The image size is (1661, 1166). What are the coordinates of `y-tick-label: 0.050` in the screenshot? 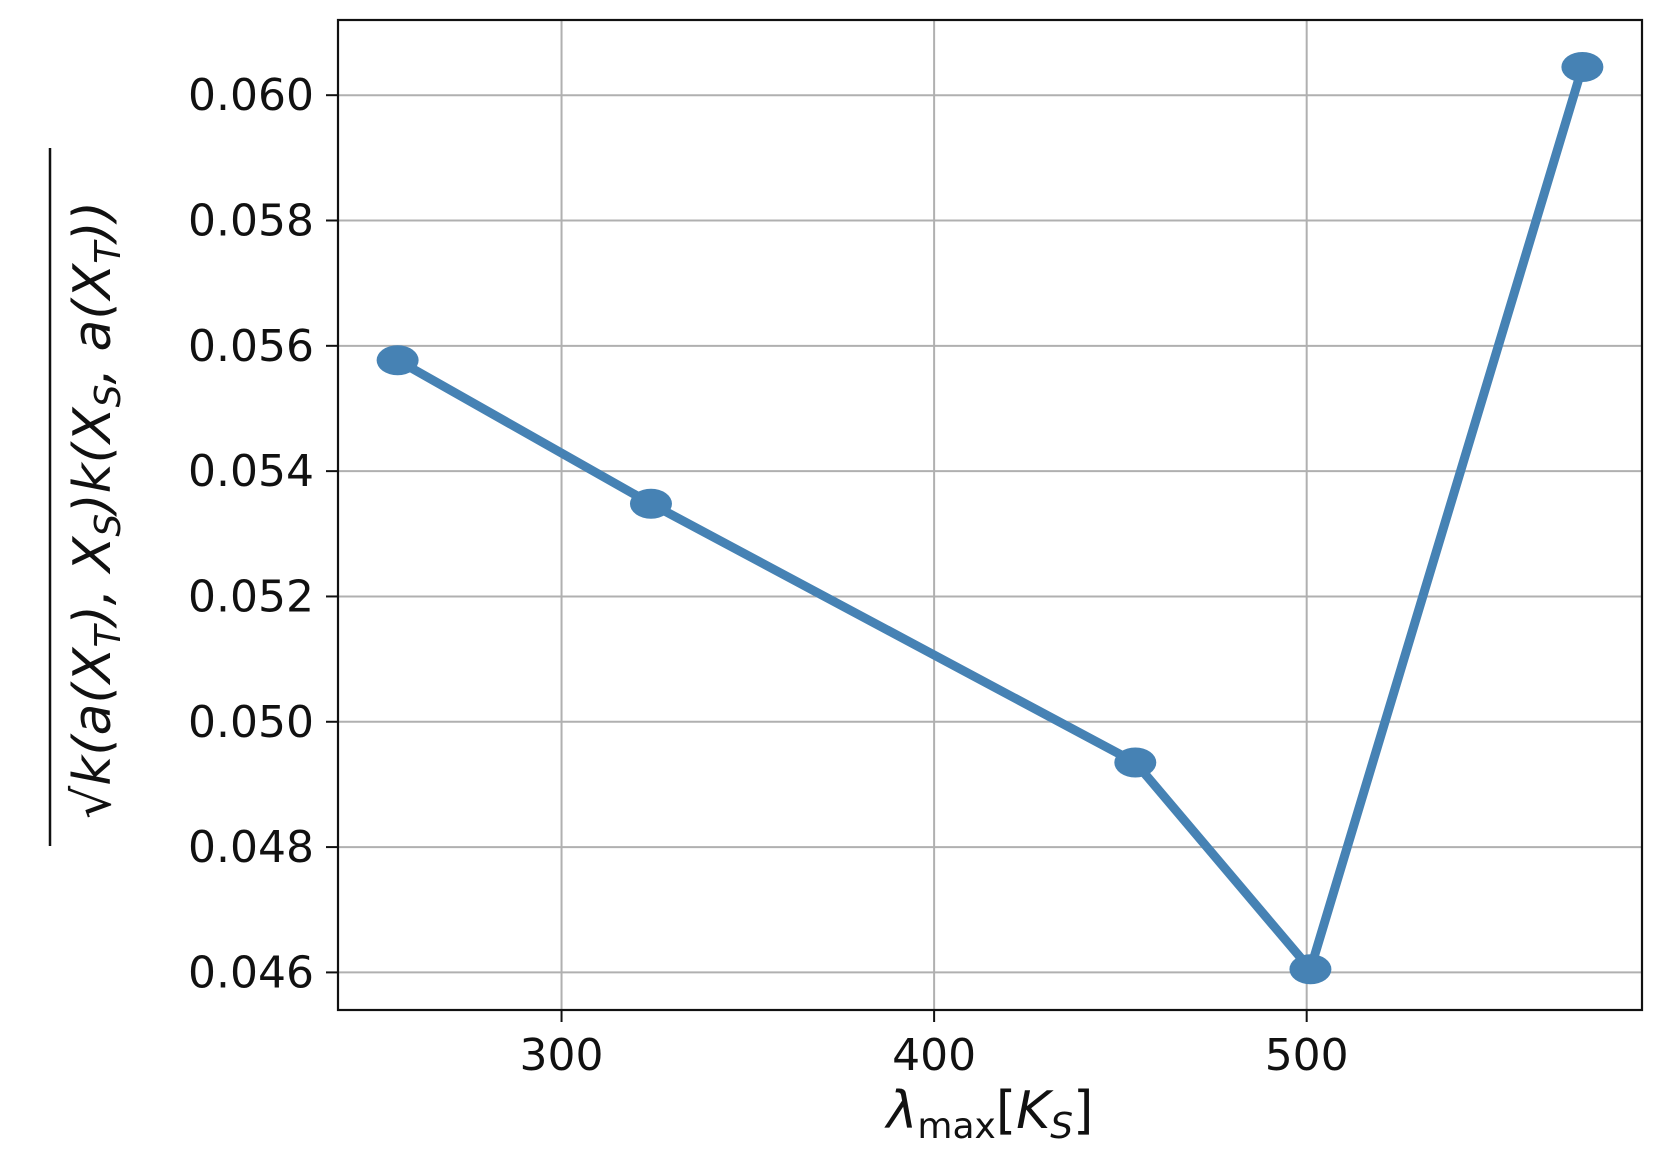 It's located at (251, 722).